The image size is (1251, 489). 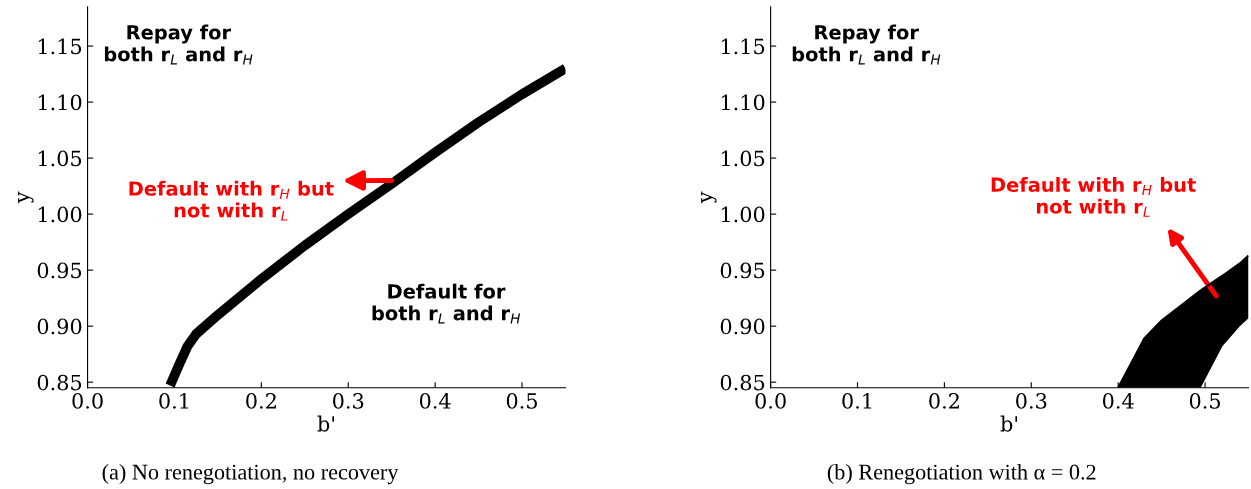 I want to click on text: (a) No renegotiation, no recovery, so click(x=250, y=474).